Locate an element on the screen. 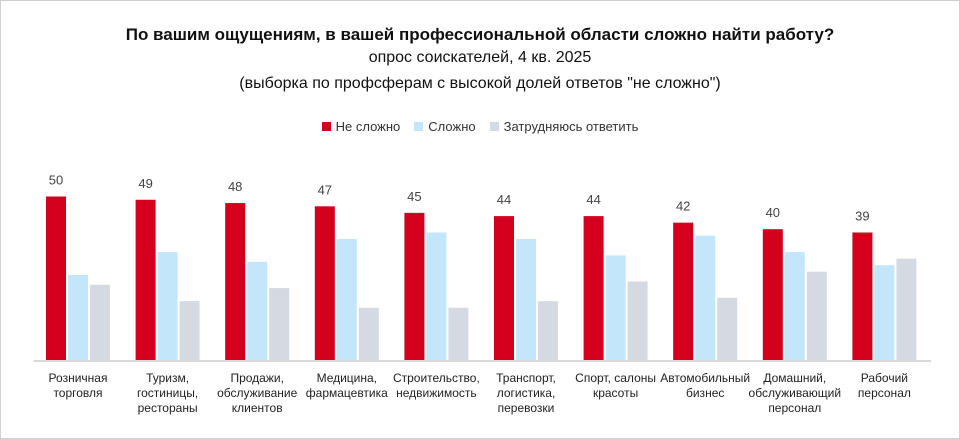 The height and width of the screenshot is (439, 960). legend-item: Не сложно is located at coordinates (361, 126).